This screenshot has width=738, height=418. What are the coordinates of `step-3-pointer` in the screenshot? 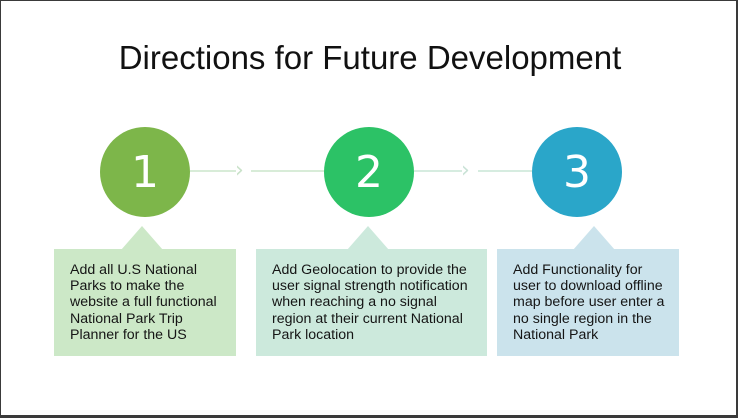 It's located at (594, 238).